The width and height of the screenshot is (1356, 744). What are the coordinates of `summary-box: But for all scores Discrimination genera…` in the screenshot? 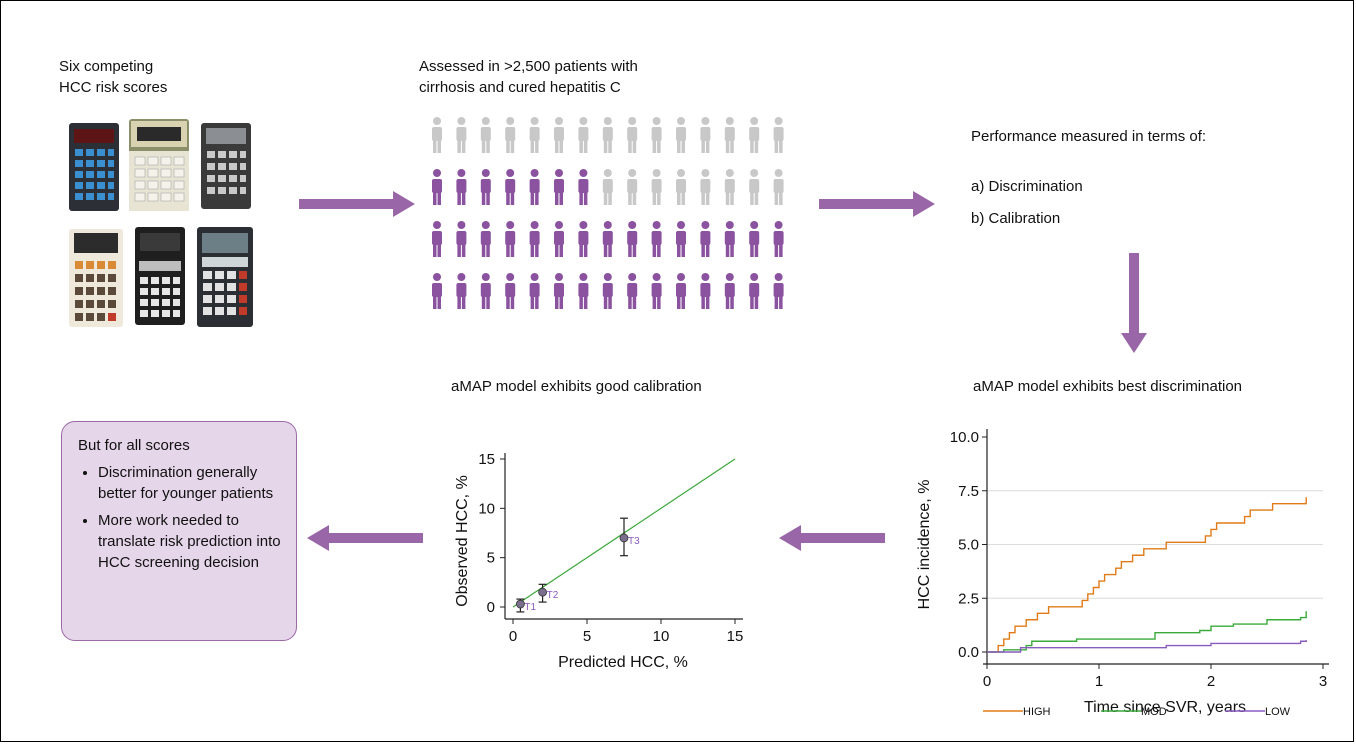 It's located at (179, 531).